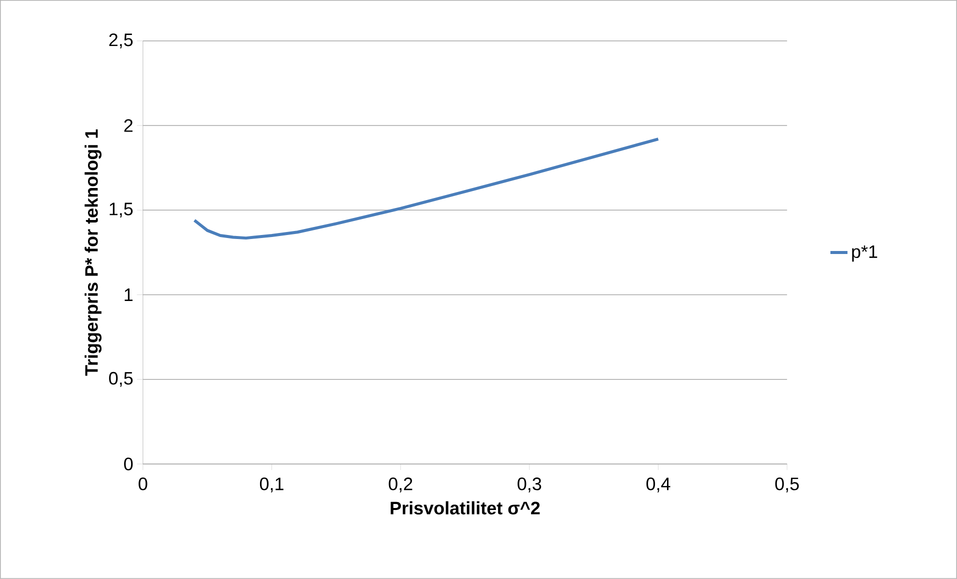  What do you see at coordinates (787, 485) in the screenshot?
I see `x-tick-label: 0,5` at bounding box center [787, 485].